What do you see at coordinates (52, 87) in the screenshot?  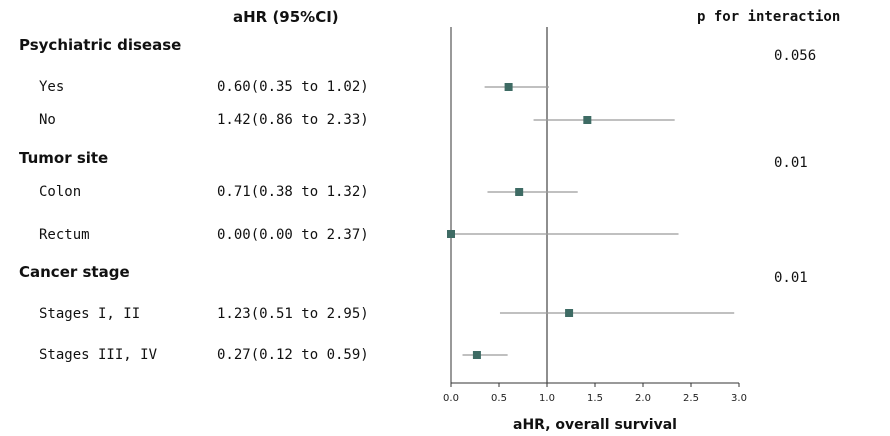 I see `row-label-yes: Yes` at bounding box center [52, 87].